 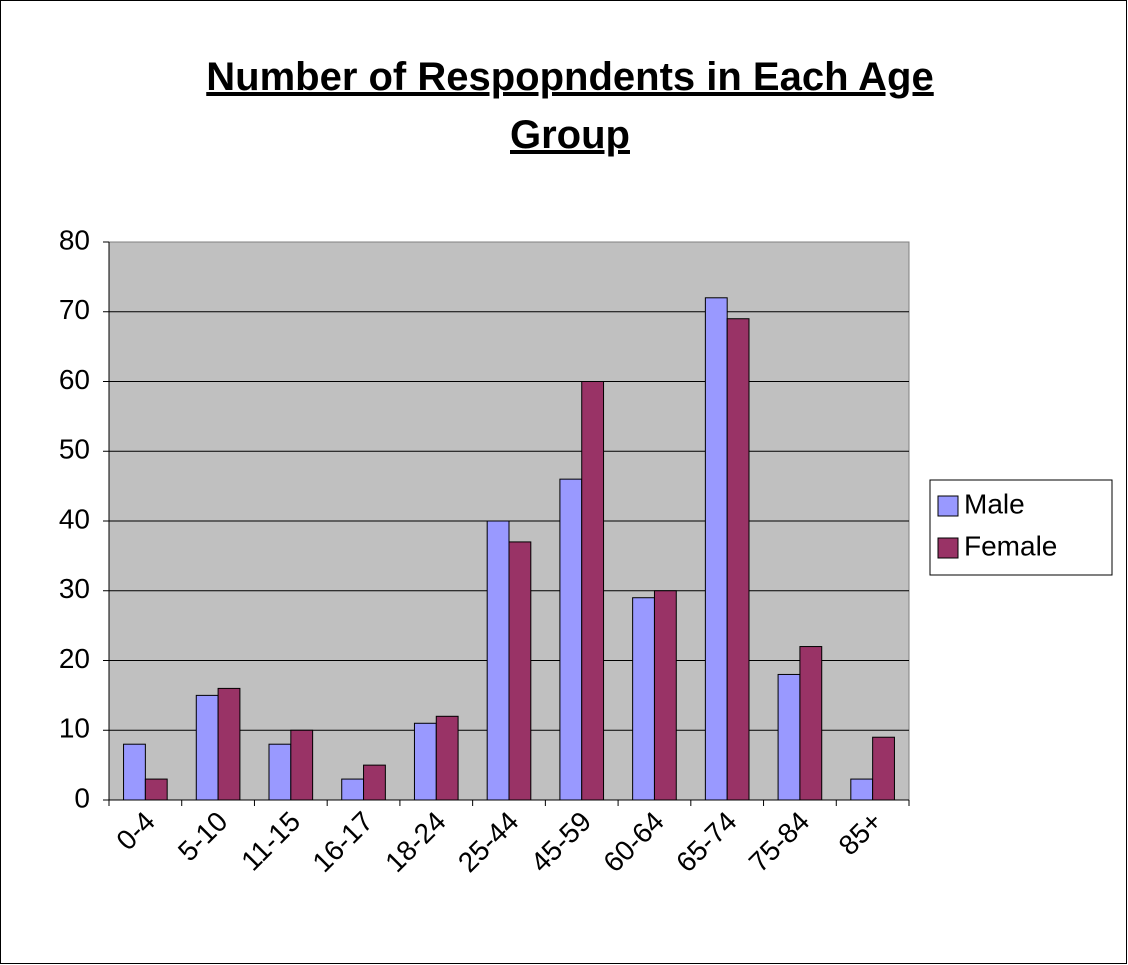 What do you see at coordinates (74, 728) in the screenshot?
I see `y-tick-label: 10` at bounding box center [74, 728].